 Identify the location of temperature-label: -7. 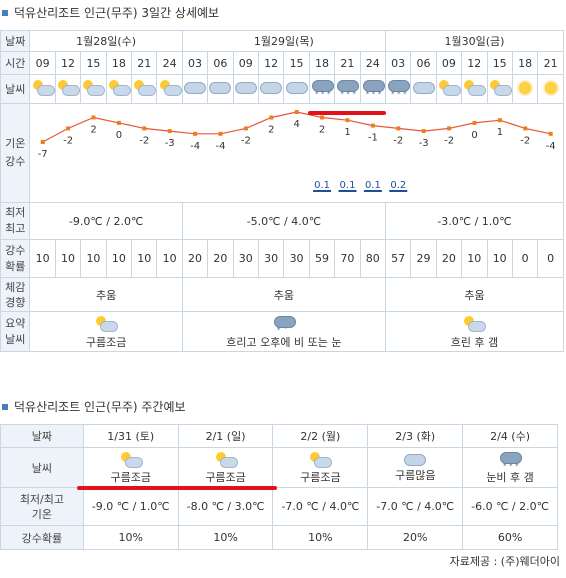
(43, 154).